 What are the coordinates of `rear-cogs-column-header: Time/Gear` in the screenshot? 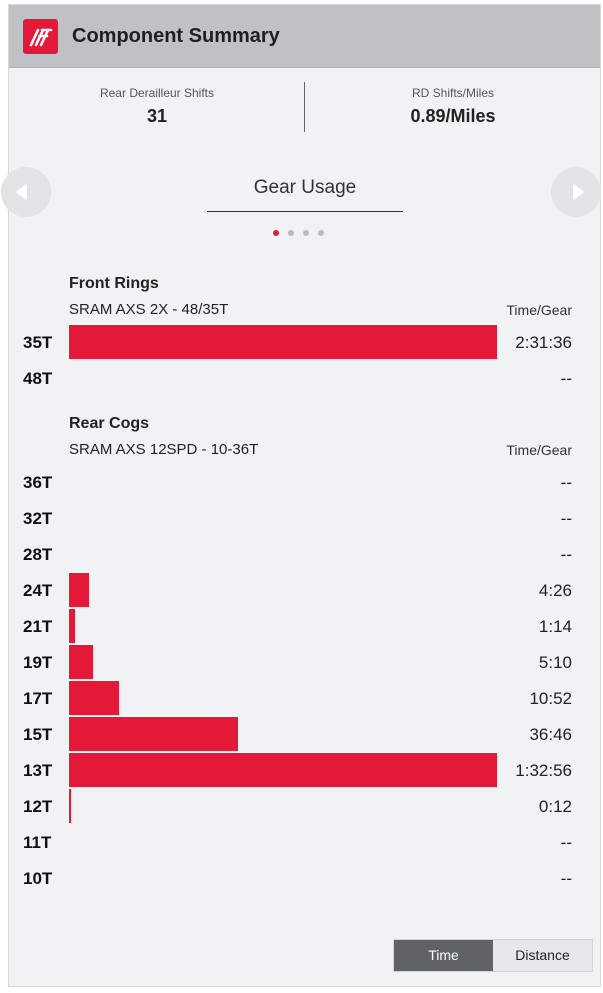 It's located at (539, 450).